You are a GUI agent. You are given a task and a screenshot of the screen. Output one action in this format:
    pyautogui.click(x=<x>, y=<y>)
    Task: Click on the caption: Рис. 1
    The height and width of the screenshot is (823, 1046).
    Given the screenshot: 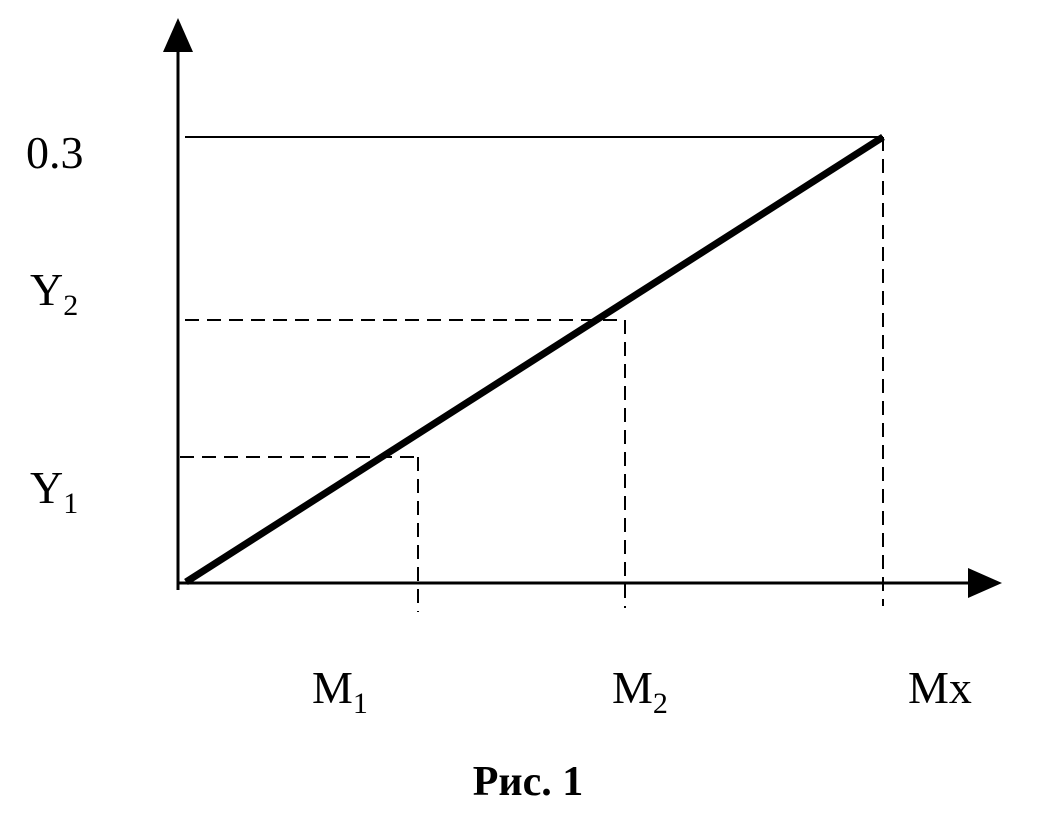 What is the action you would take?
    pyautogui.click(x=528, y=782)
    